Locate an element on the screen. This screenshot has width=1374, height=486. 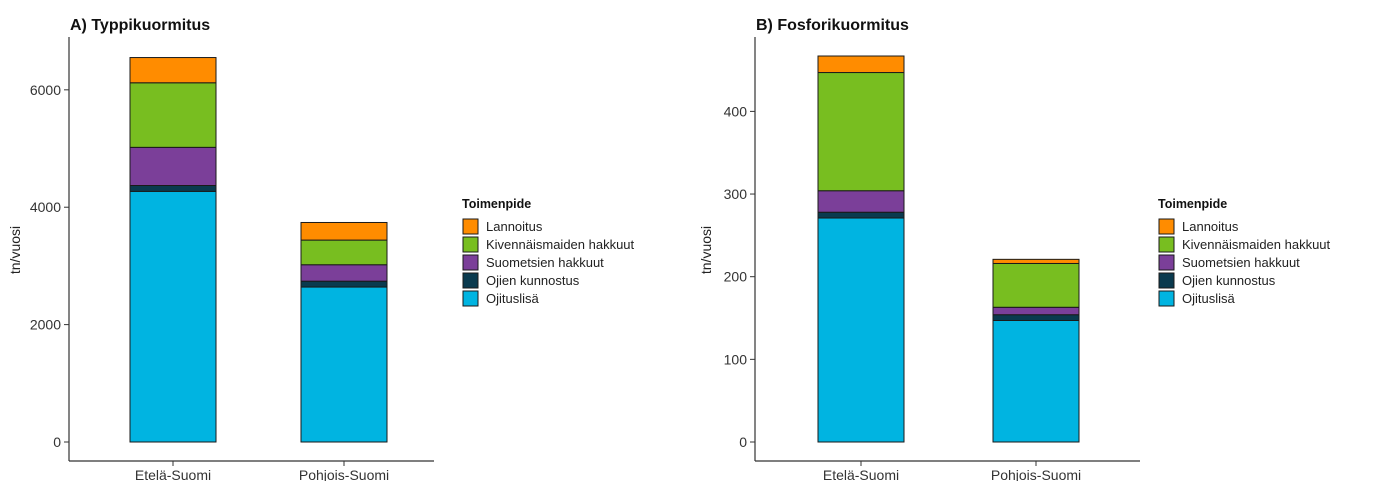
y-tick-label: 100 is located at coordinates (736, 359).